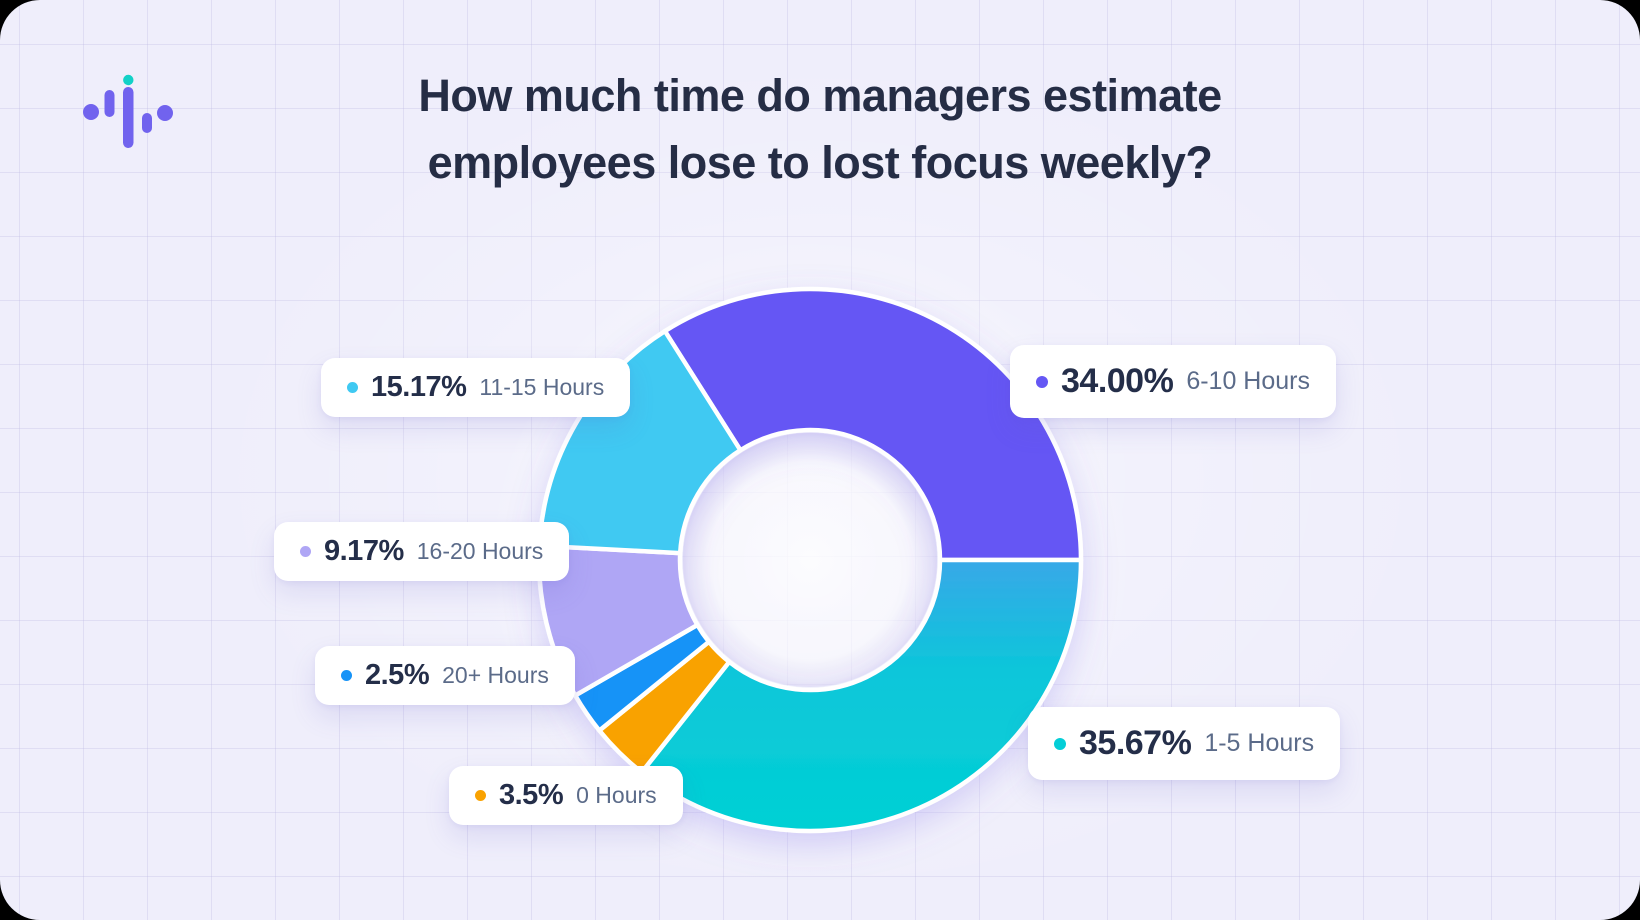 The height and width of the screenshot is (920, 1640). I want to click on donut-hole, so click(810, 560).